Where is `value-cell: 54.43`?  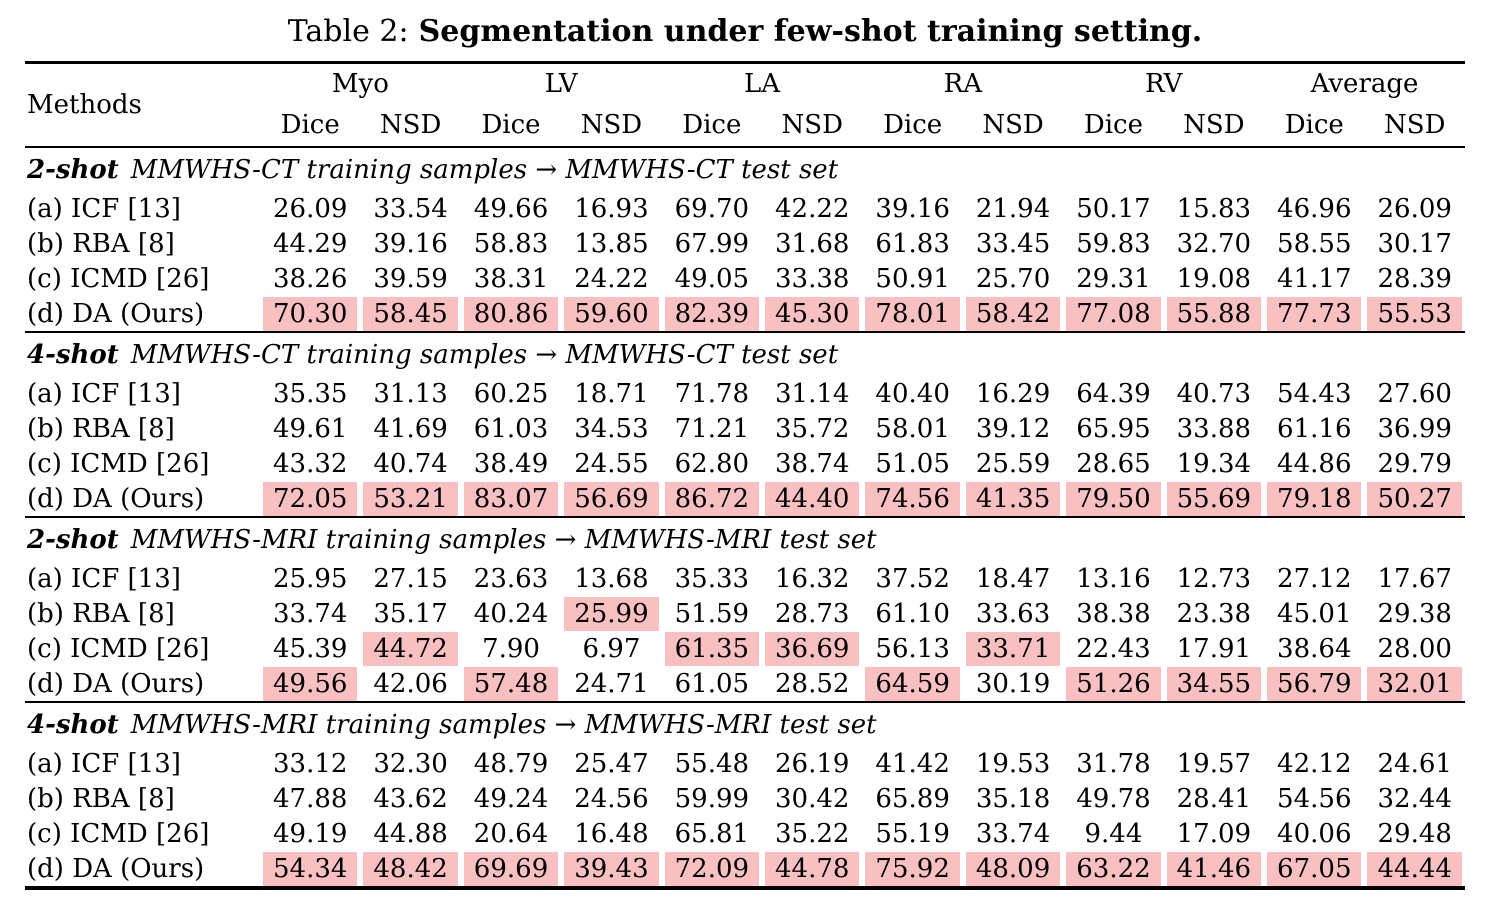
value-cell: 54.43 is located at coordinates (1314, 394).